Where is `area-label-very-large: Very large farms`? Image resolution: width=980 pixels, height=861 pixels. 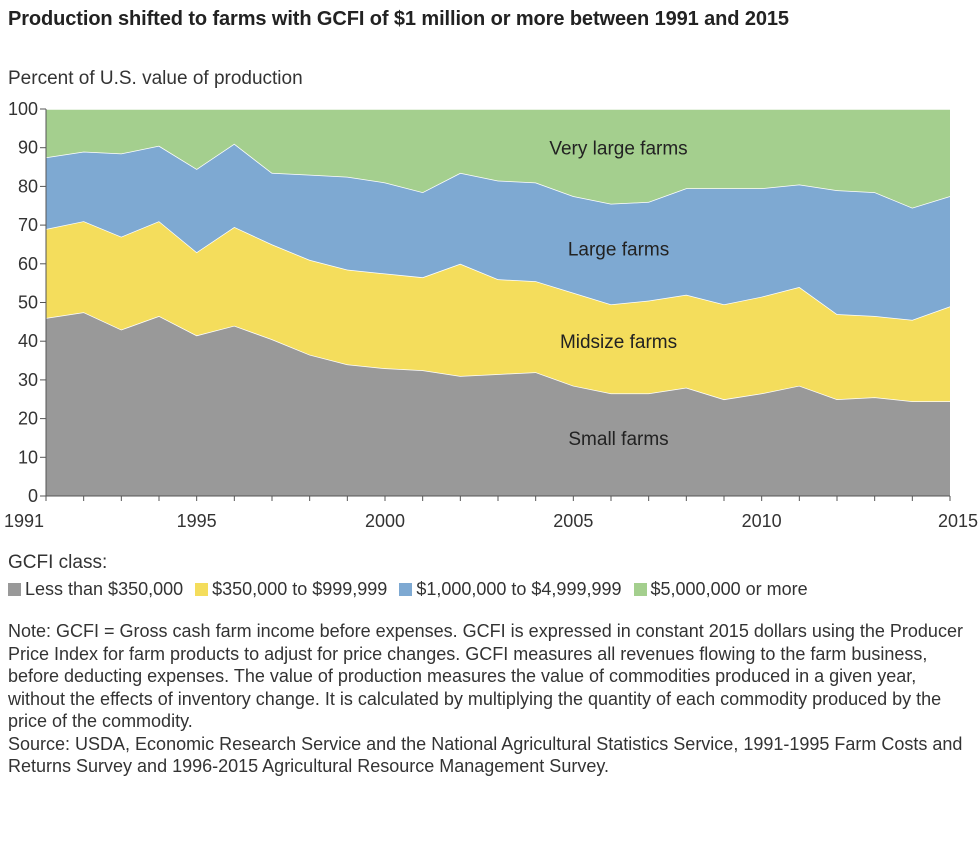
area-label-very-large: Very large farms is located at coordinates (618, 149).